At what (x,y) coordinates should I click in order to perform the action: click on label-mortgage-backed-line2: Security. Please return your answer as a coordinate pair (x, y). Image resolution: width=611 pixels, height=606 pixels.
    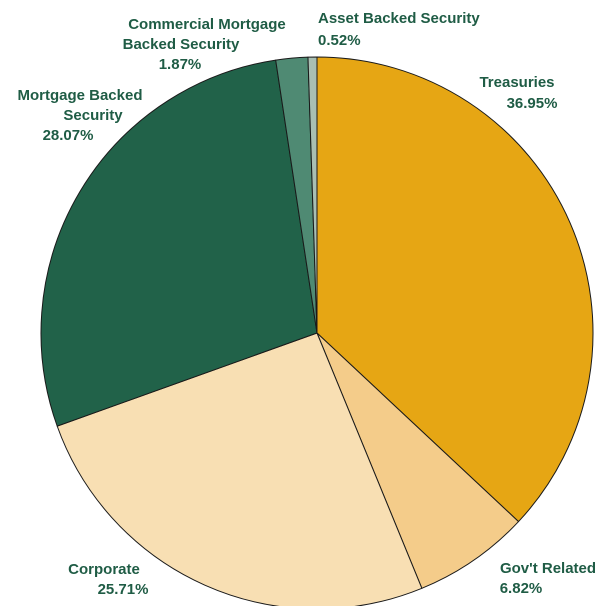
    Looking at the image, I should click on (93, 115).